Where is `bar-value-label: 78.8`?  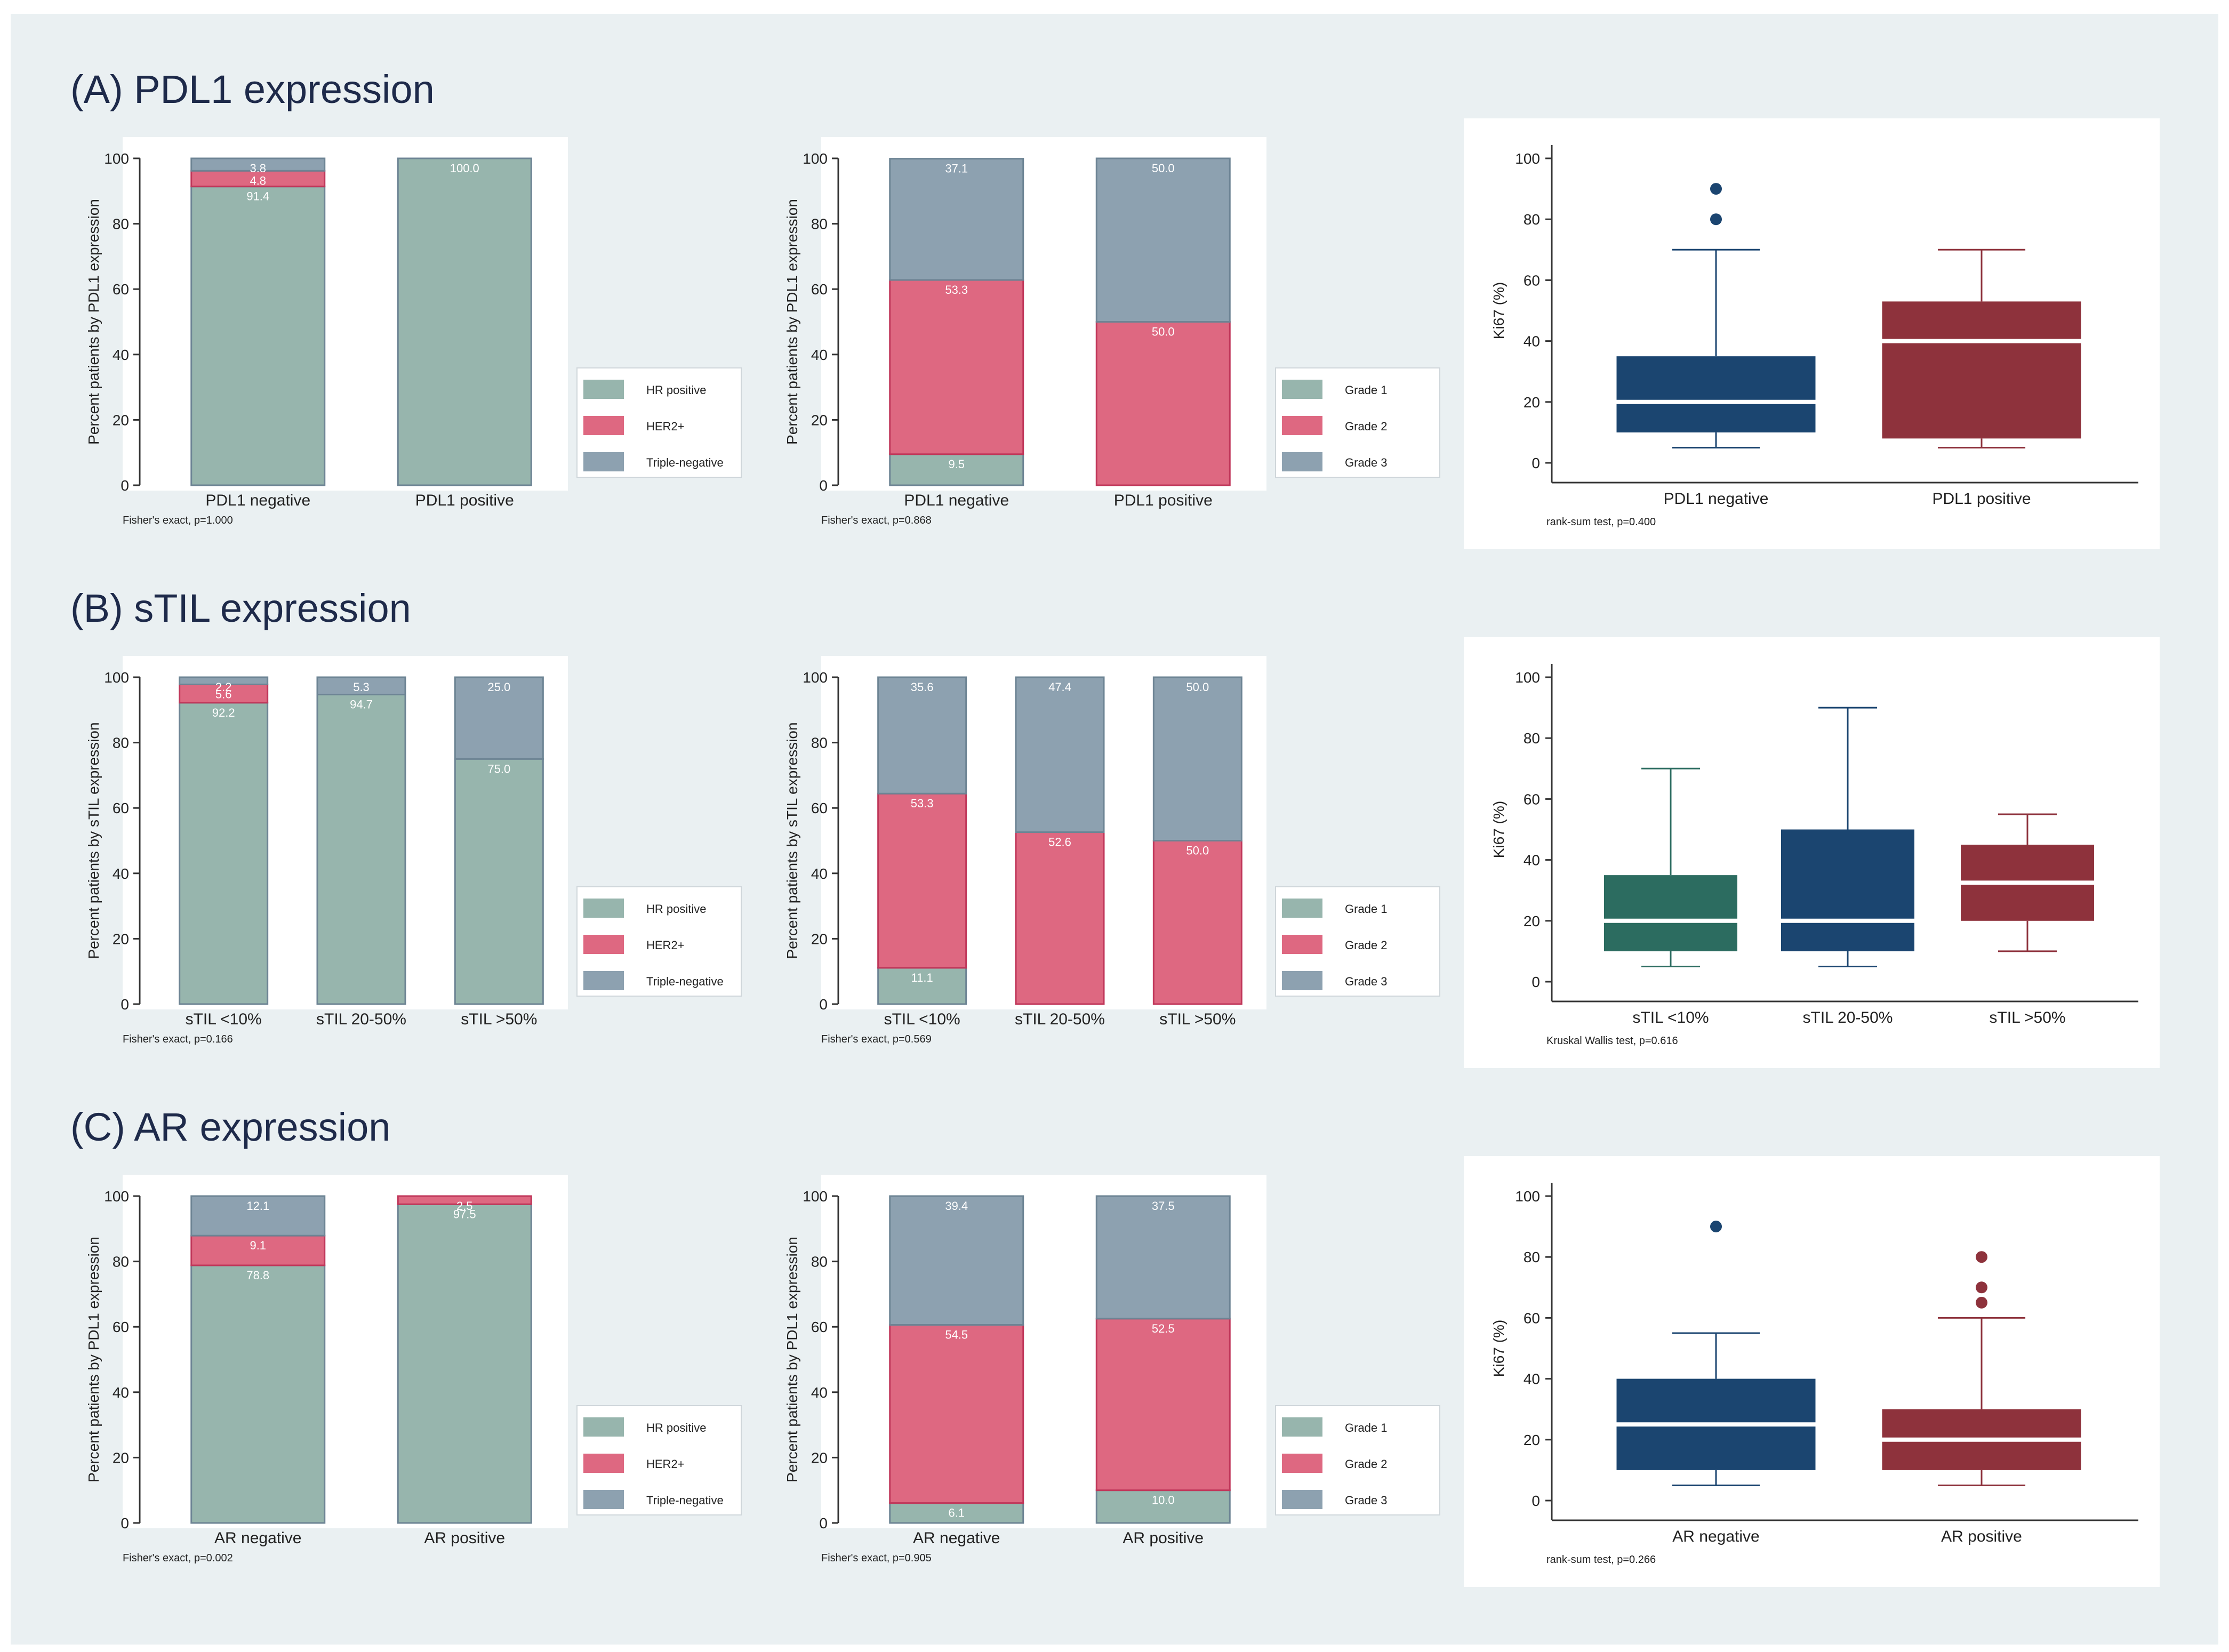 bar-value-label: 78.8 is located at coordinates (257, 1275).